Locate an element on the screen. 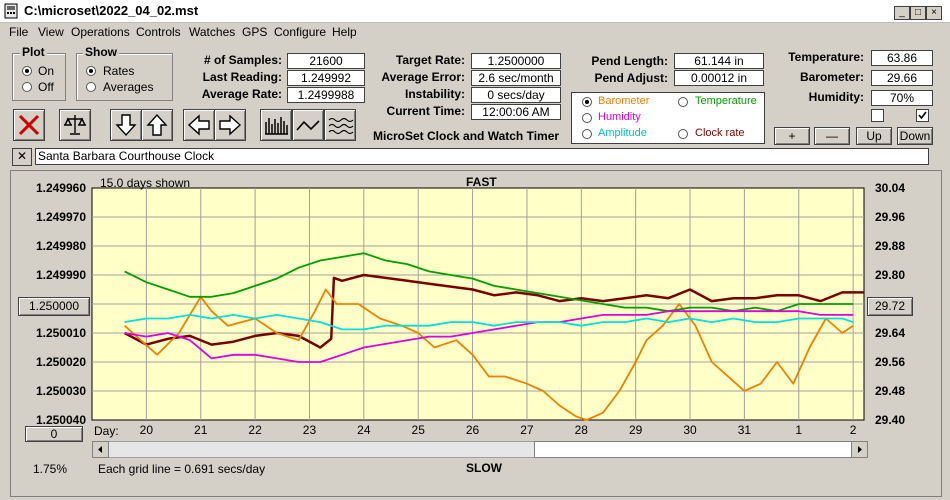  scroll-right-button is located at coordinates (859, 449).